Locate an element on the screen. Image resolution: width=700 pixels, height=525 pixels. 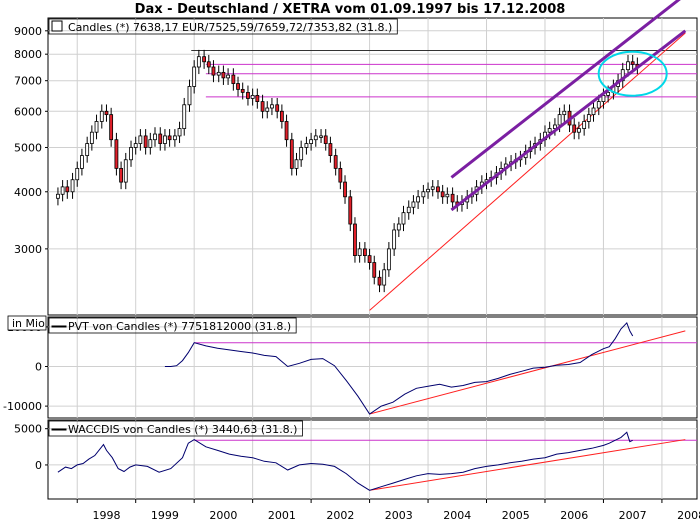
y-tick-label: -10000 is located at coordinates (22, 406).